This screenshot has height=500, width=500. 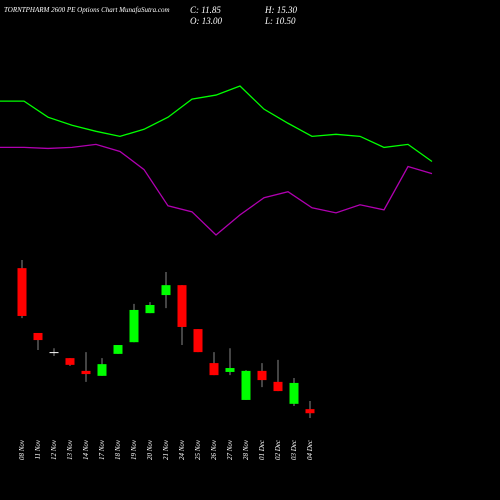 I want to click on x-tick-label: 13 Nov, so click(x=70, y=449).